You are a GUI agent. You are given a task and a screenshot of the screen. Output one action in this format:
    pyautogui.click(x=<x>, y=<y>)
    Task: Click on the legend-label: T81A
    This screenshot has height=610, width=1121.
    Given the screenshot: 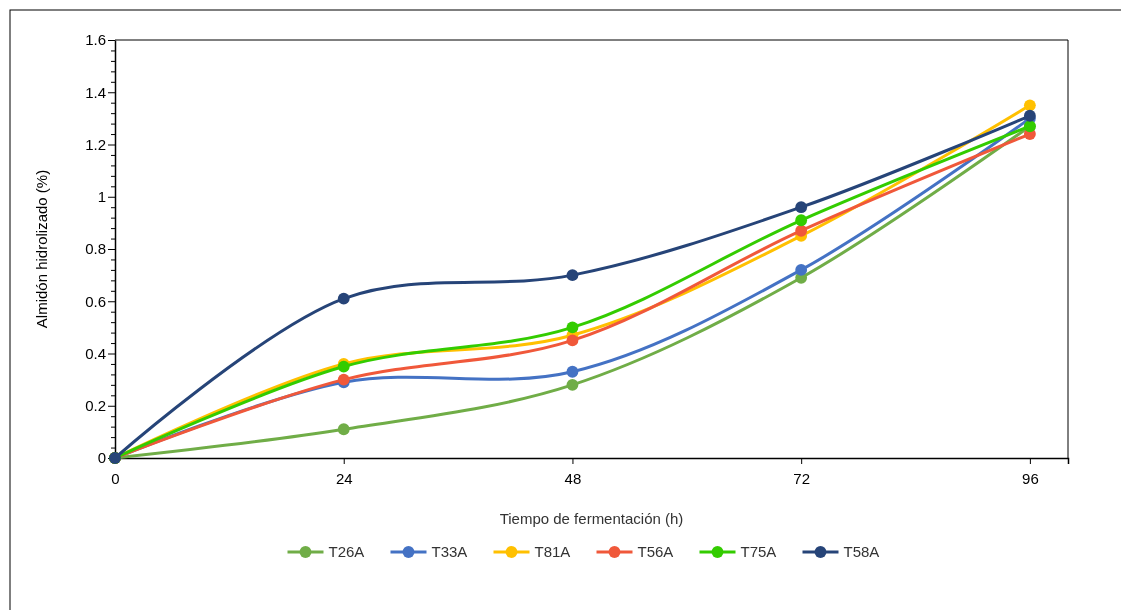 What is the action you would take?
    pyautogui.click(x=552, y=551)
    